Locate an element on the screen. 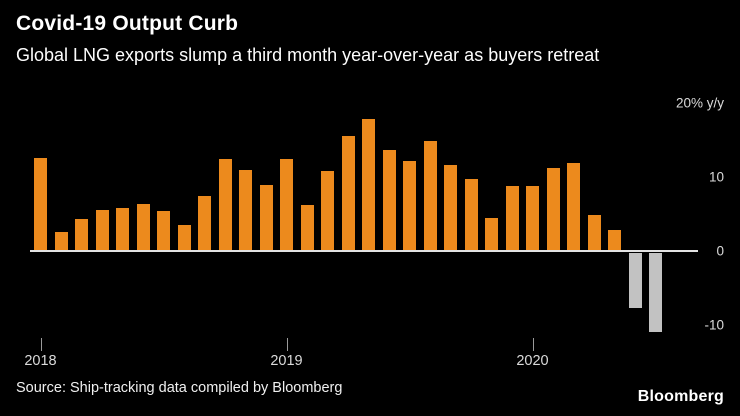  y-axis-label--10: -10 is located at coordinates (714, 325).